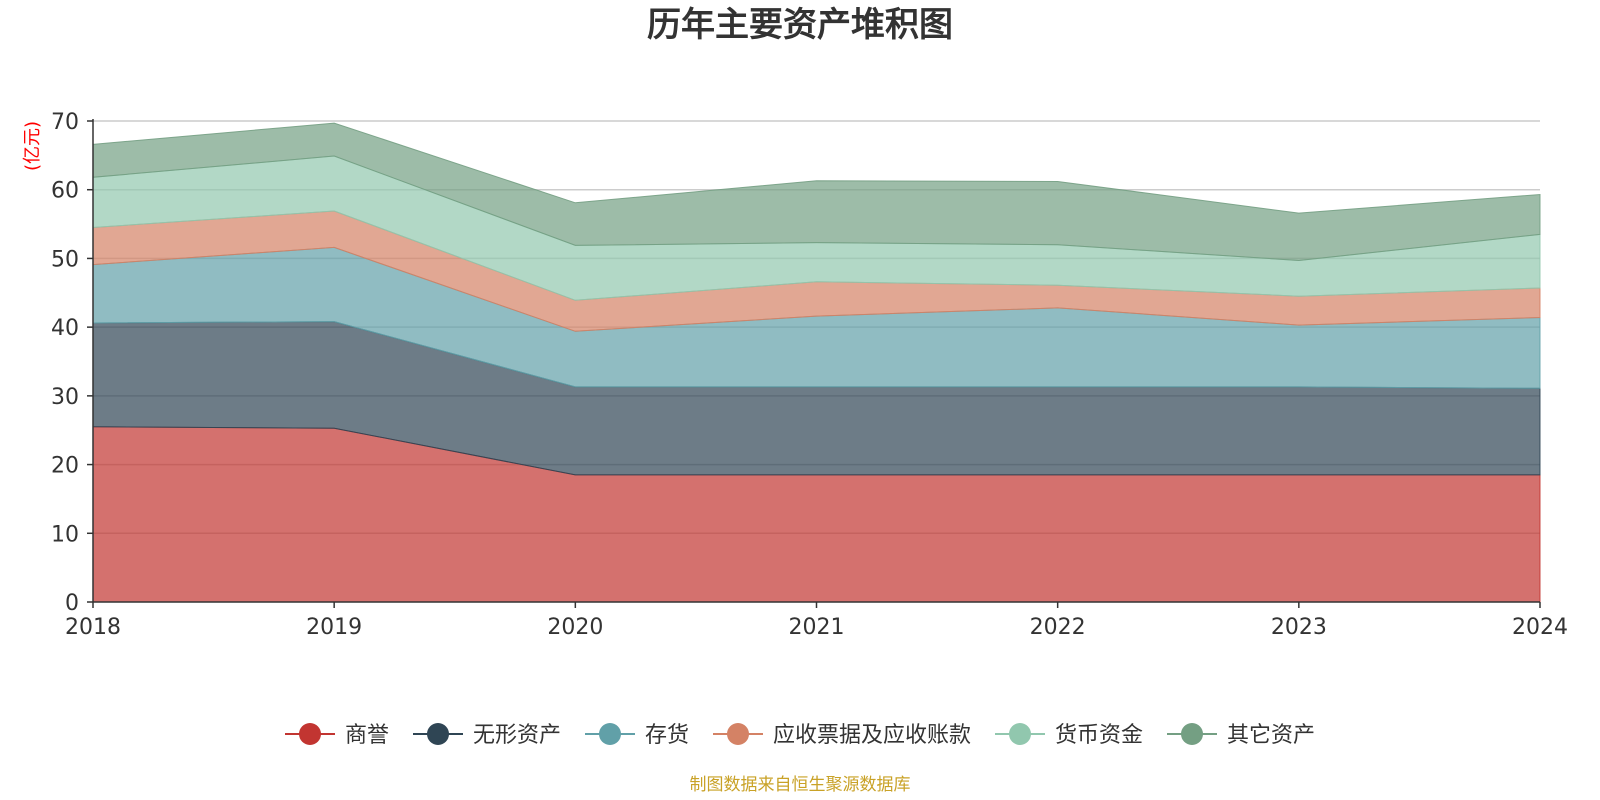 The height and width of the screenshot is (800, 1600). What do you see at coordinates (334, 627) in the screenshot?
I see `x-tick-label: 2019` at bounding box center [334, 627].